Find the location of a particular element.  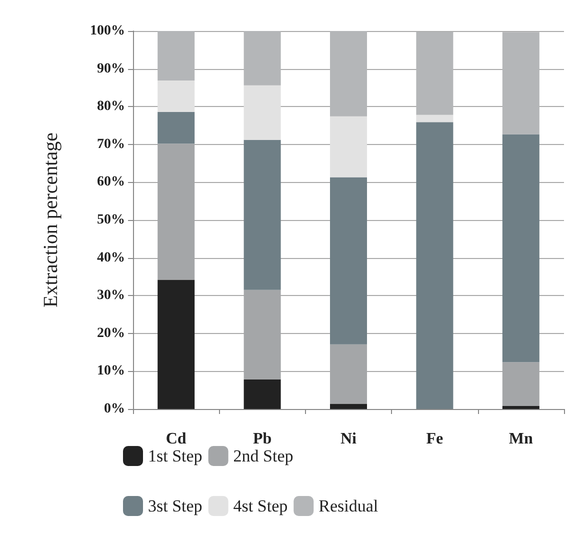

x-tick-label: Pb is located at coordinates (262, 439).